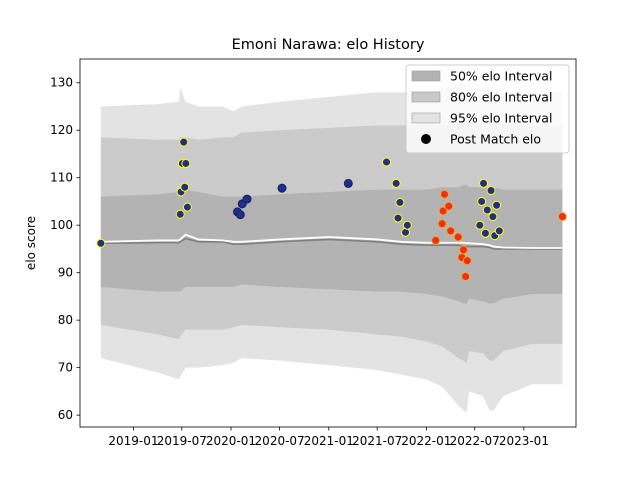 This screenshot has width=640, height=484. What do you see at coordinates (31, 243) in the screenshot?
I see `y-axis-label: elo score` at bounding box center [31, 243].